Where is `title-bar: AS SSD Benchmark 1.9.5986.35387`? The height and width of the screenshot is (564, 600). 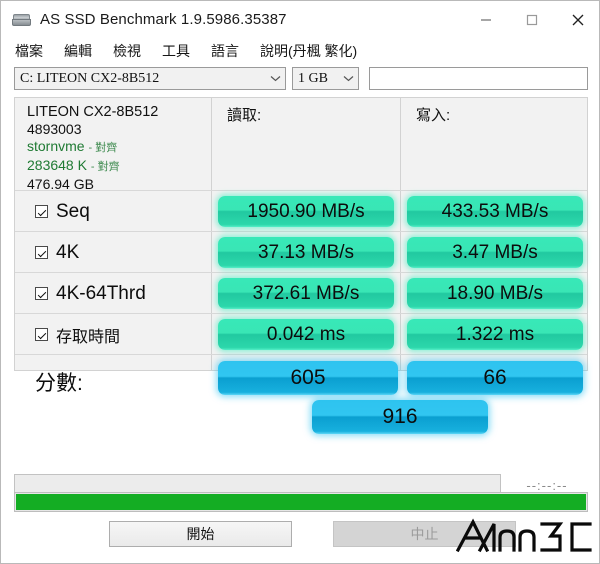 title-bar: AS SSD Benchmark 1.9.5986.35387 is located at coordinates (300, 19).